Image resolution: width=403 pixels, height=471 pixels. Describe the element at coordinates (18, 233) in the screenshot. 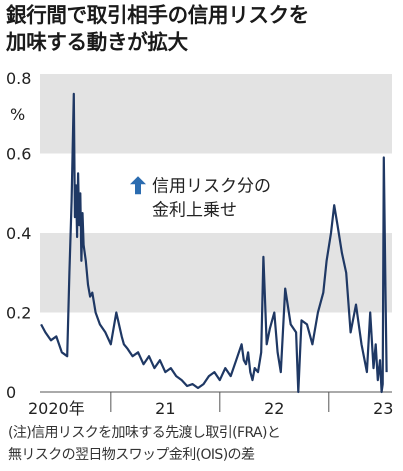

I see `y-tick-label: 0.4` at that location.